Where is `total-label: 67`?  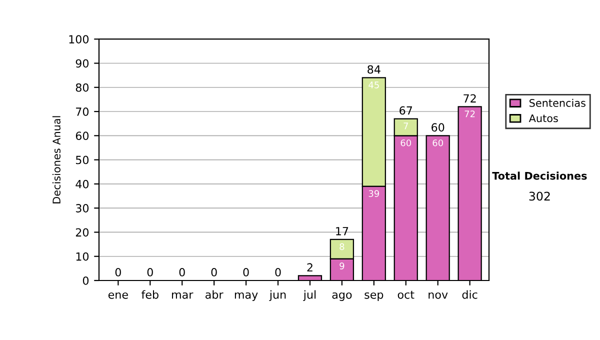
total-label: 67 is located at coordinates (406, 110).